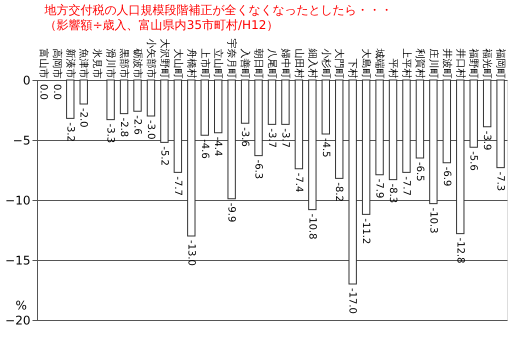 The image size is (514, 338). I want to click on data-label: -10.8, so click(312, 227).